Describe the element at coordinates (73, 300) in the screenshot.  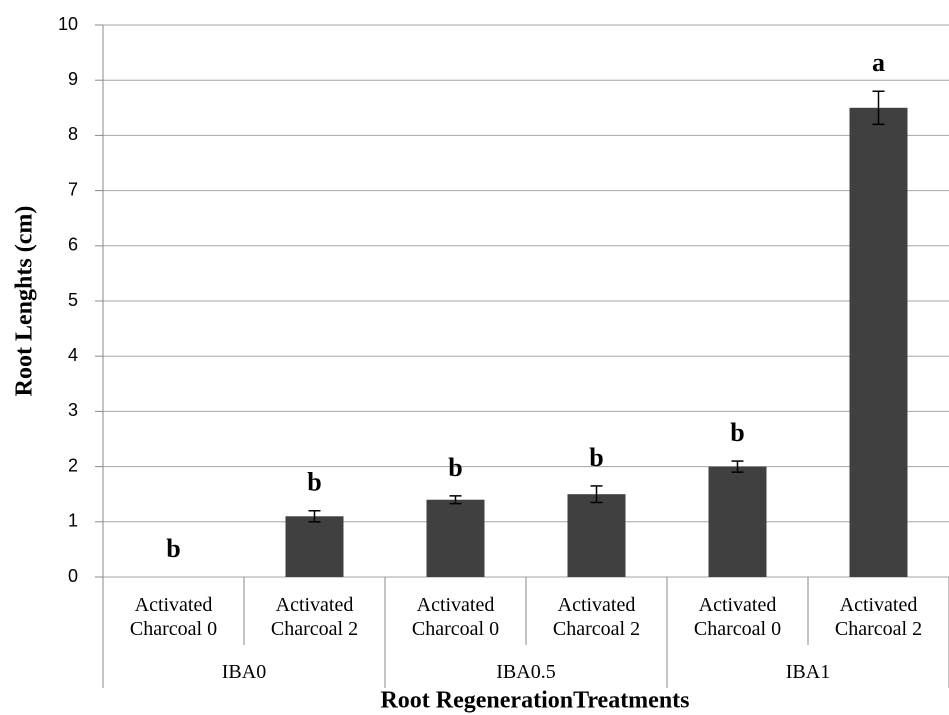
I see `y-tick-label: 5` at that location.